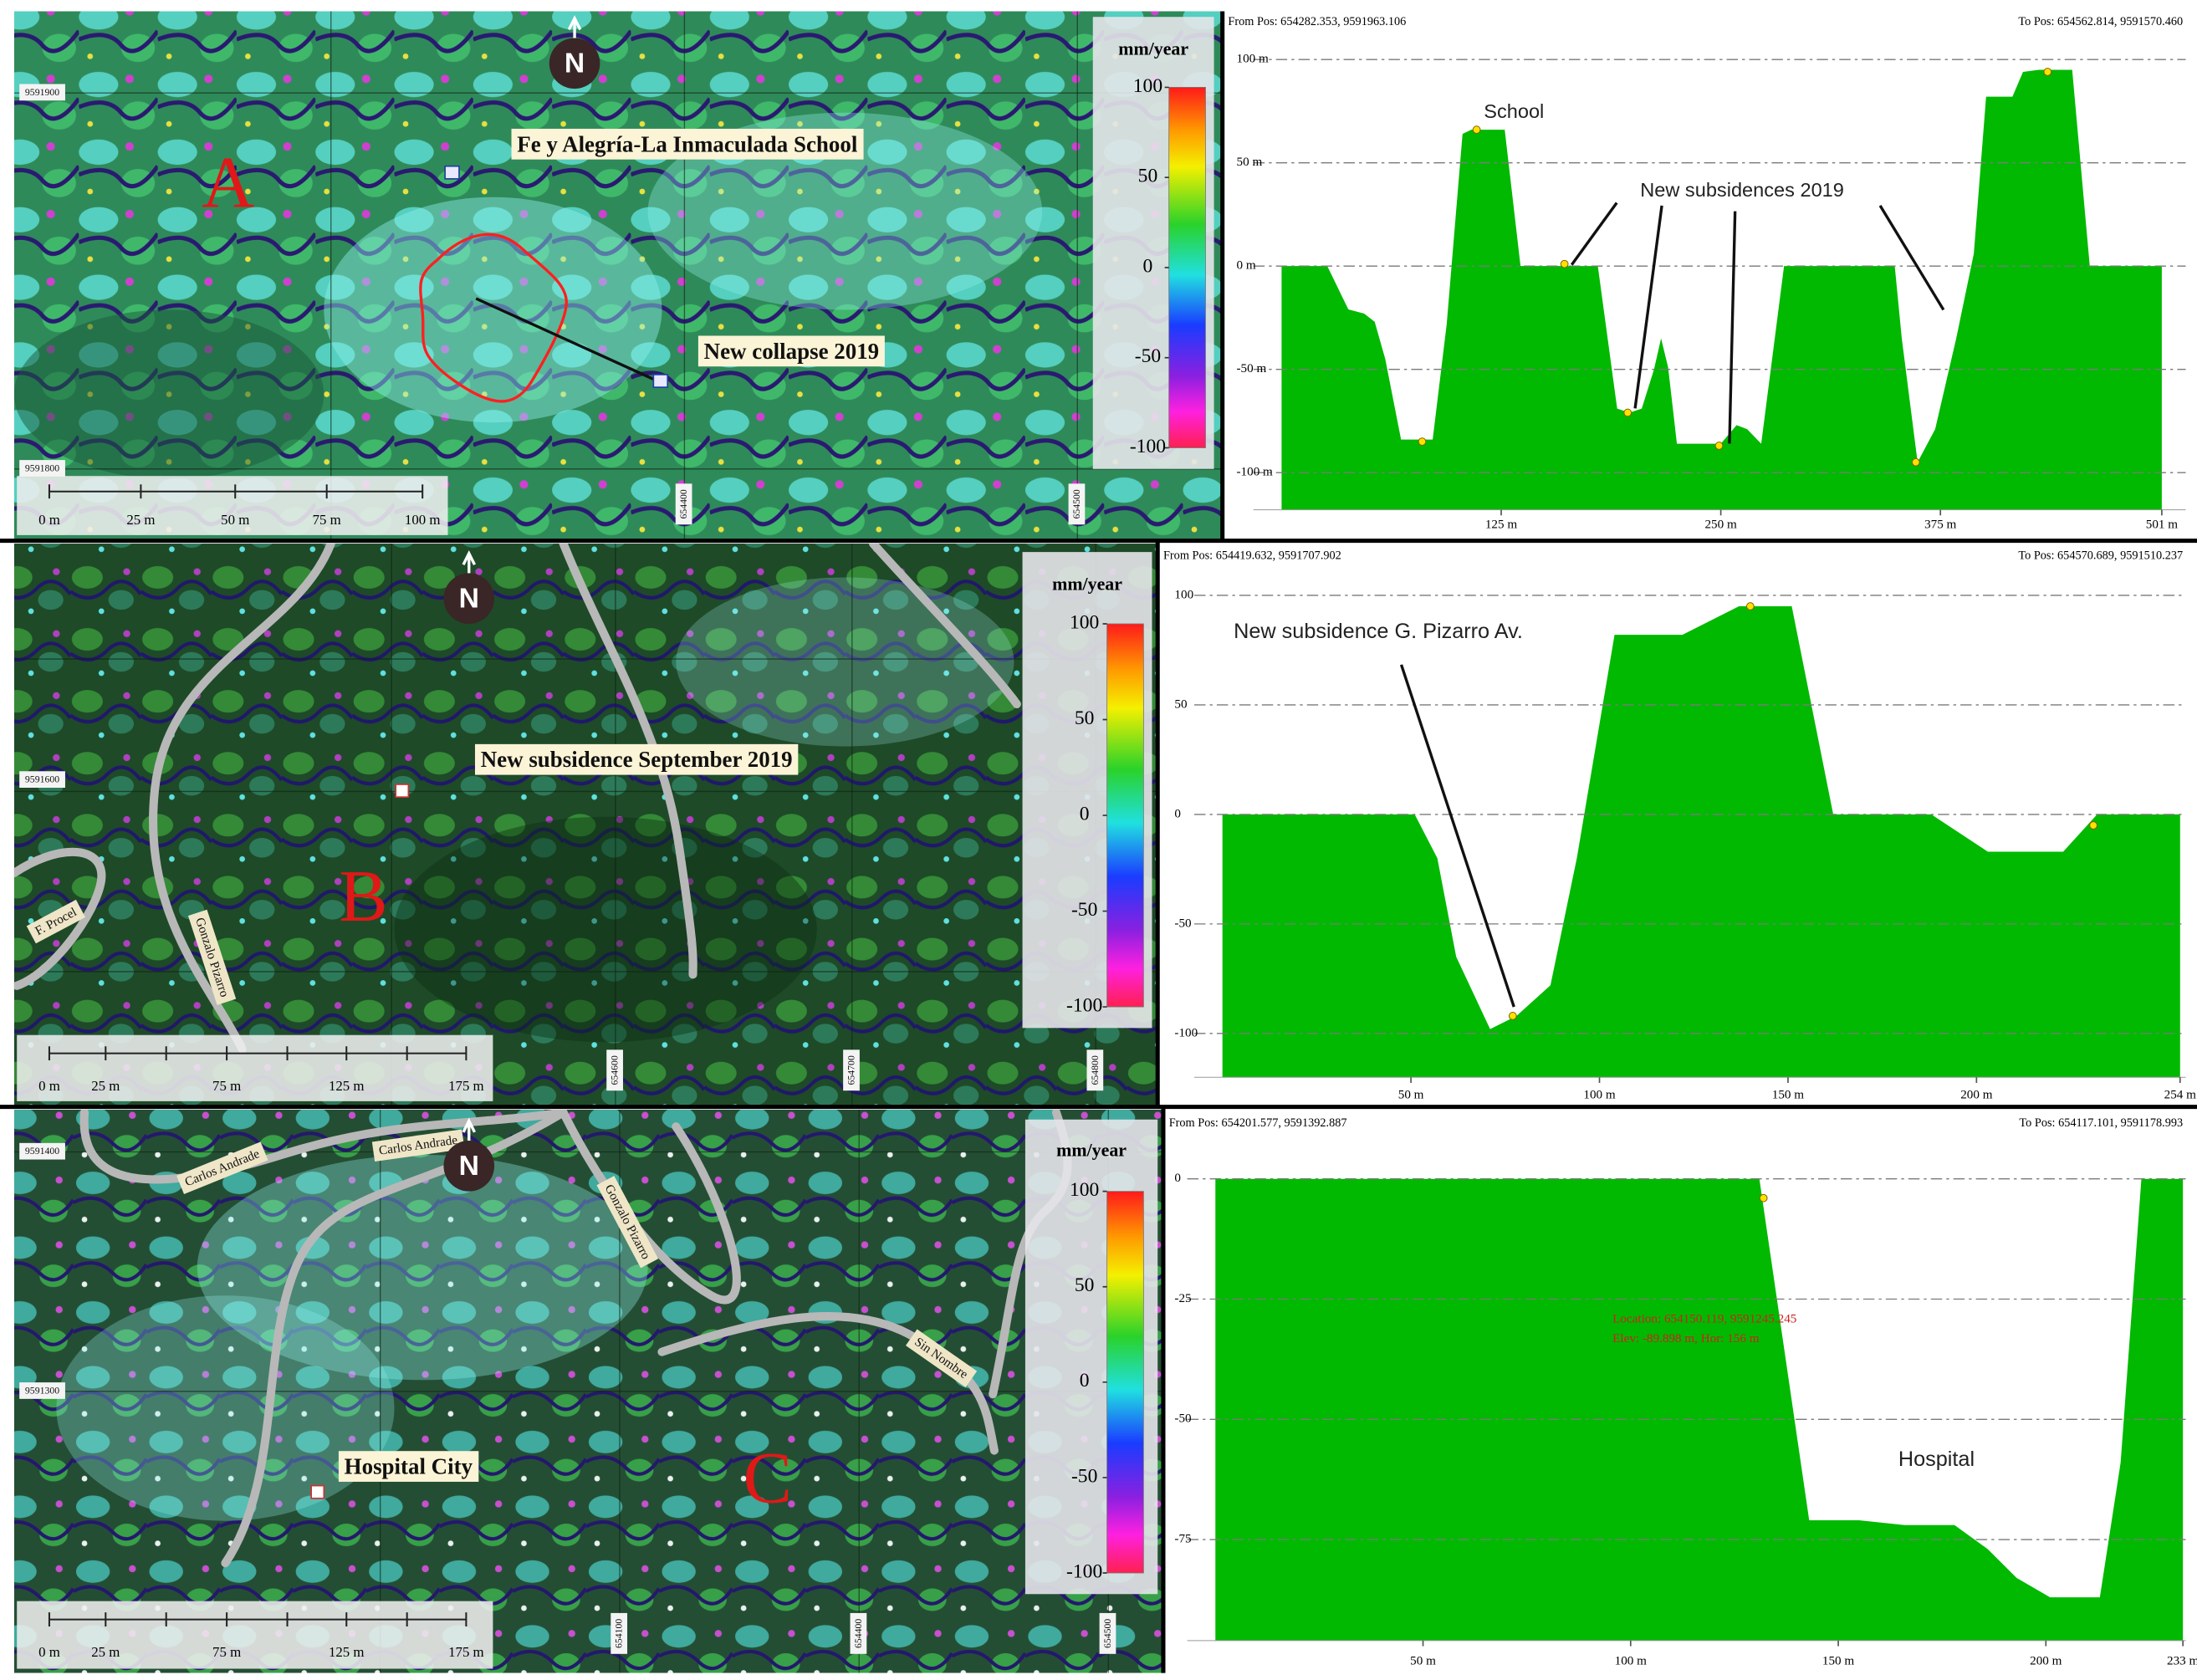 This screenshot has width=2197, height=1680. What do you see at coordinates (1182, 1539) in the screenshot?
I see `y-tick-label: -75` at bounding box center [1182, 1539].